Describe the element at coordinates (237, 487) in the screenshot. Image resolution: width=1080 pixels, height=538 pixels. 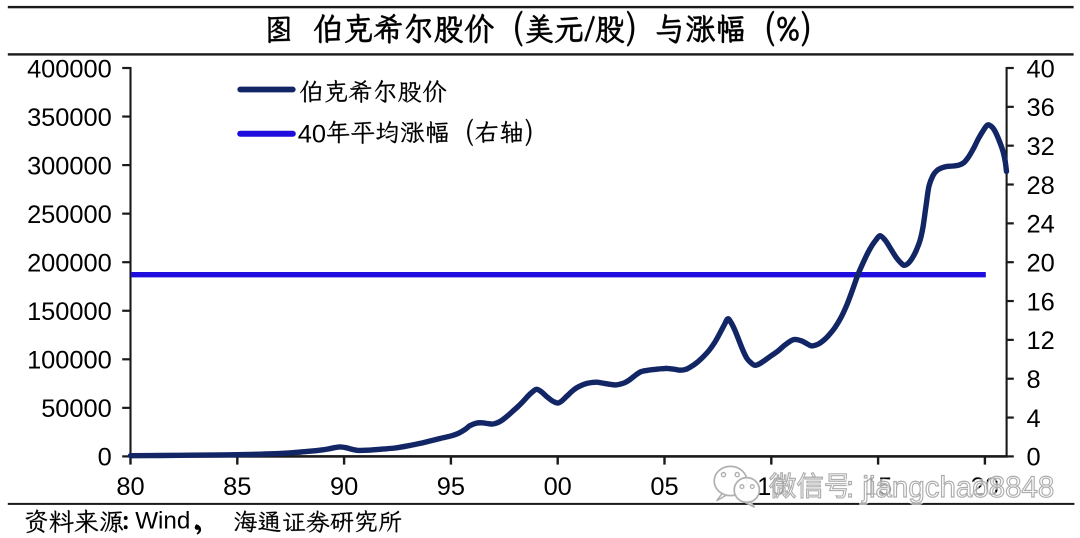
I see `svg-text: 85` at that location.